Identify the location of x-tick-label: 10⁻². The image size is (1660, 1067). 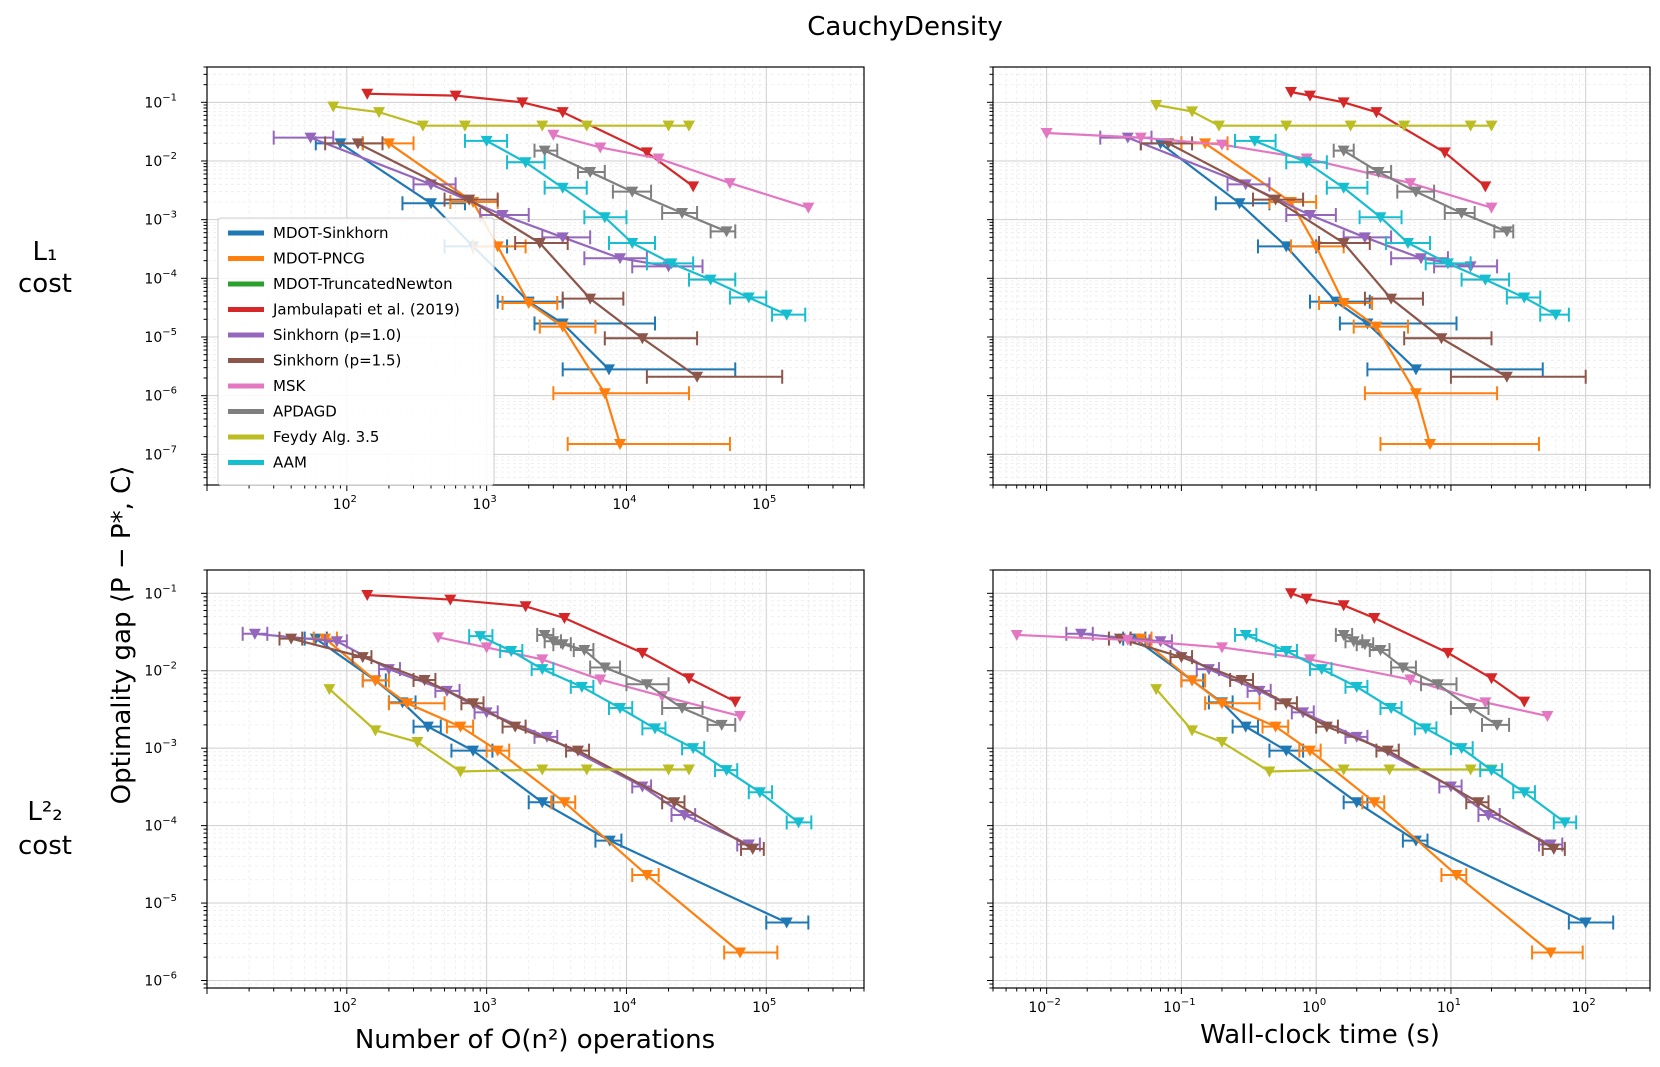
(1044, 1006).